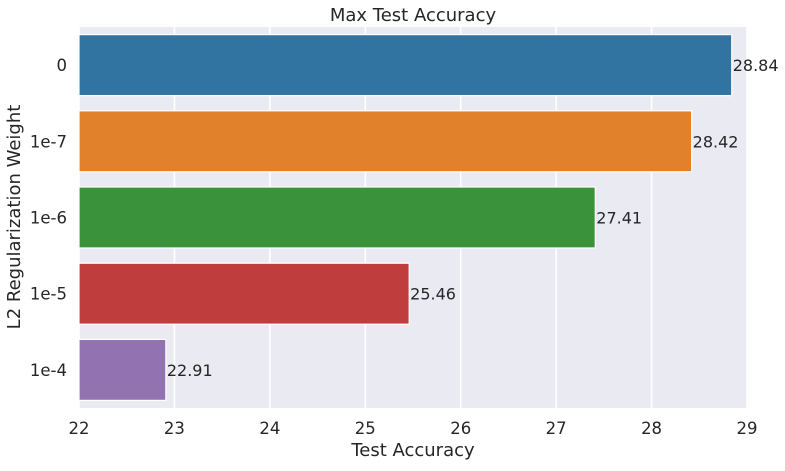 The height and width of the screenshot is (471, 785). I want to click on data-label-3: 25.46, so click(433, 294).